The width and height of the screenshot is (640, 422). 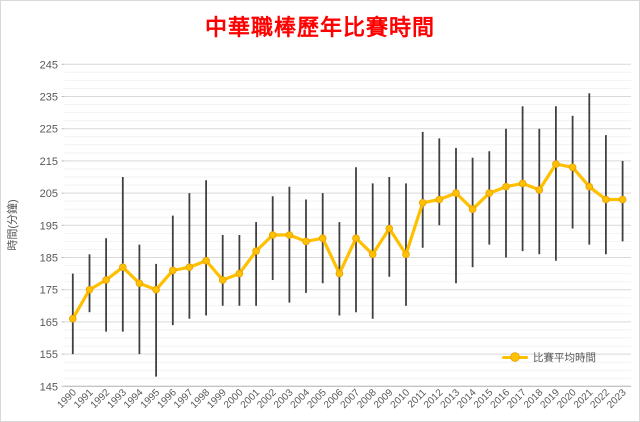 I want to click on y-axis-label: 145, so click(x=49, y=387).